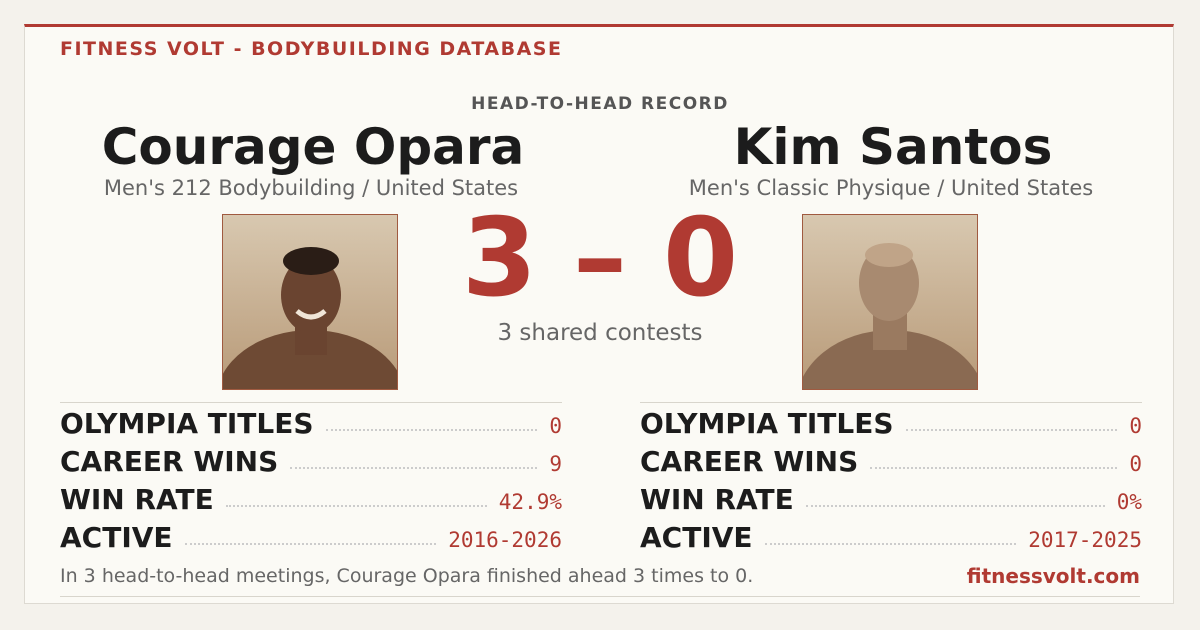 The height and width of the screenshot is (630, 1200). I want to click on site-link: fitnessvolt.com, so click(1053, 576).